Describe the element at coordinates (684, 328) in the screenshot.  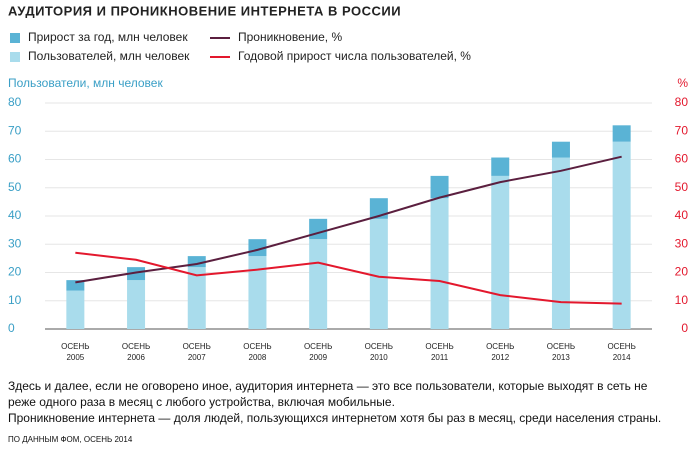
I see `y2-tick-label: 0` at that location.